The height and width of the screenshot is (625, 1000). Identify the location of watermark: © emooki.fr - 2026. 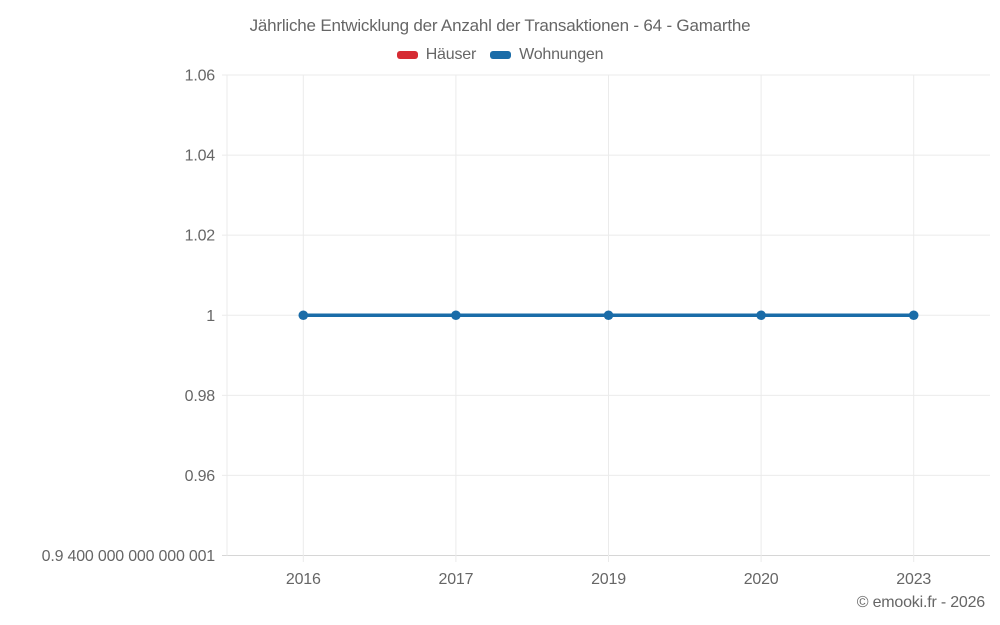
(920, 602).